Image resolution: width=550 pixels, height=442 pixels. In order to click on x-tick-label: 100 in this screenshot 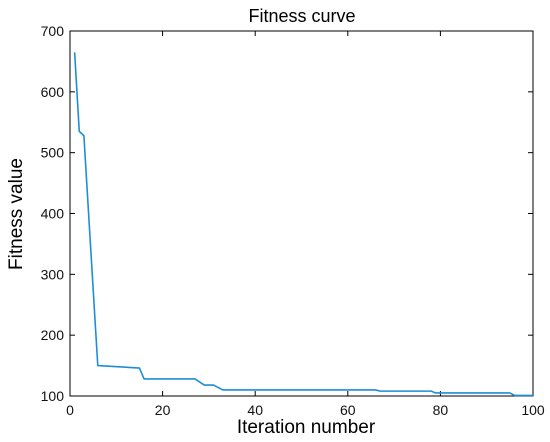, I will do `click(533, 410)`.